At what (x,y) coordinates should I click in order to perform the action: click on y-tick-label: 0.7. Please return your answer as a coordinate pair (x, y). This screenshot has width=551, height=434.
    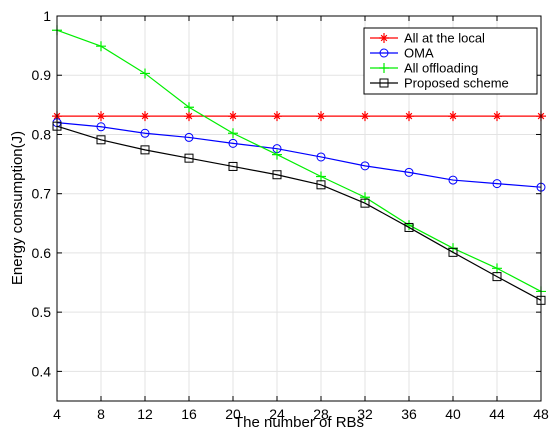
    Looking at the image, I should click on (42, 194).